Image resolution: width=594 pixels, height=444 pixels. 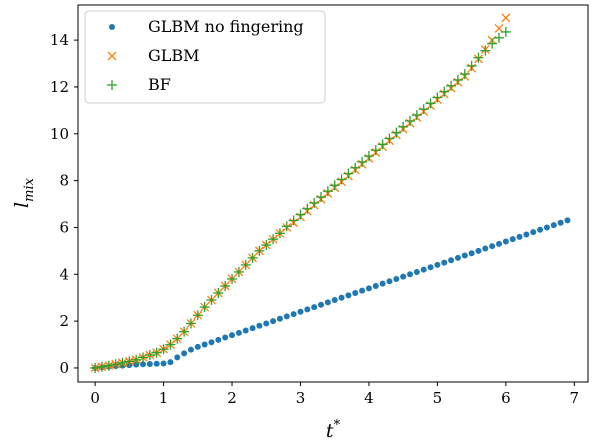 What do you see at coordinates (95, 398) in the screenshot?
I see `x-tick-label: 0` at bounding box center [95, 398].